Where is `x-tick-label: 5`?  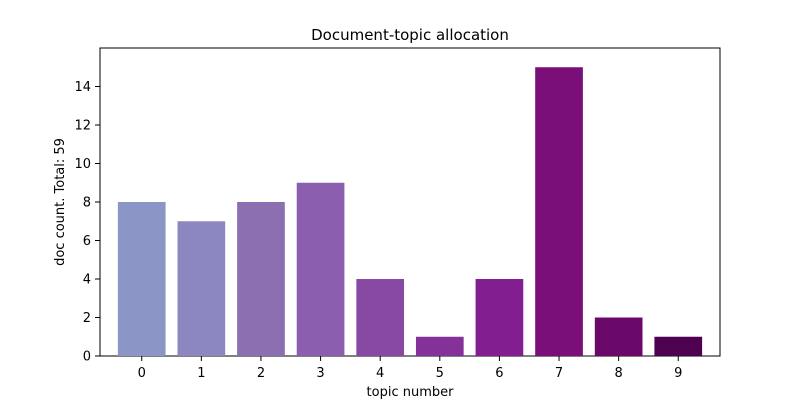 x-tick-label: 5 is located at coordinates (440, 373).